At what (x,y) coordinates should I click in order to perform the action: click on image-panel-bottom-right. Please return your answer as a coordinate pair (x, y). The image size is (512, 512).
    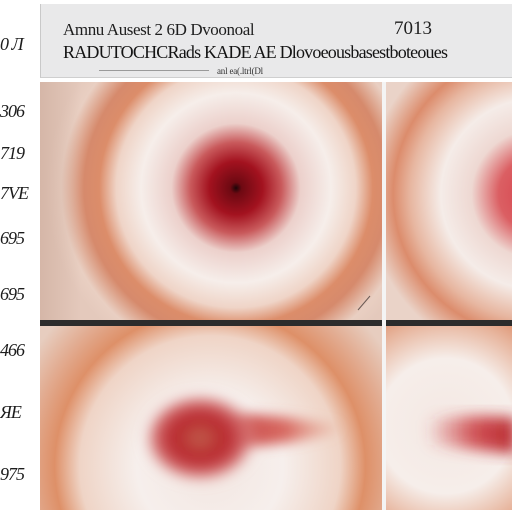
    Looking at the image, I should click on (449, 418).